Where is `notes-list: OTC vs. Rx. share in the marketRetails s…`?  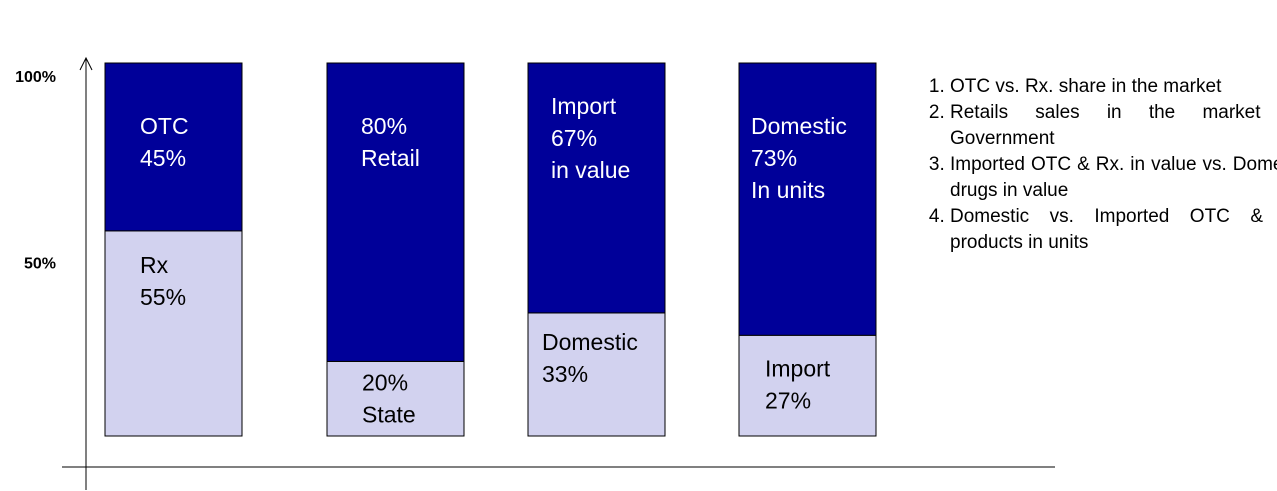 notes-list: OTC vs. Rx. share in the marketRetails s… is located at coordinates (1094, 165).